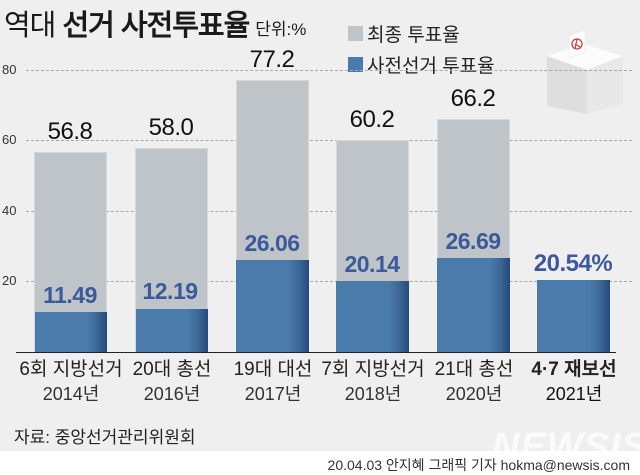 This screenshot has height=475, width=640. Describe the element at coordinates (474, 369) in the screenshot. I see `x-label-name: 21대 총선` at that location.